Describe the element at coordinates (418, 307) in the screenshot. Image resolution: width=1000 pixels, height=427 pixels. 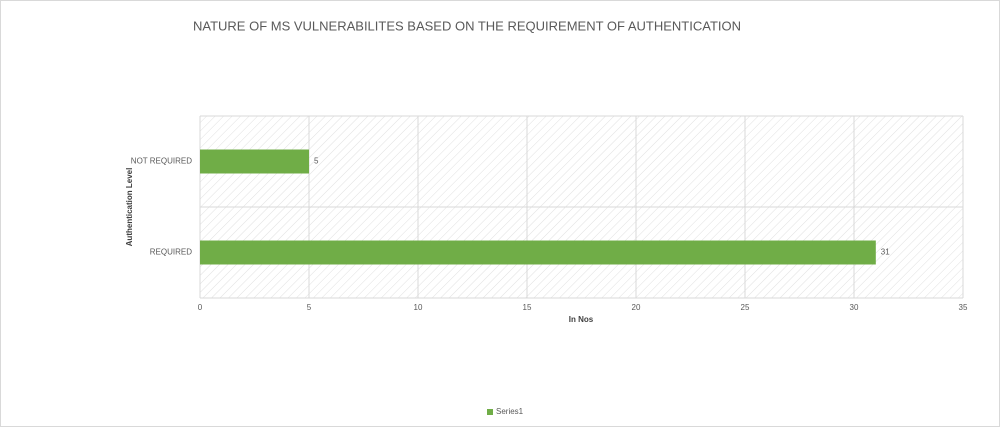
I see `x-tick-label: 10` at that location.